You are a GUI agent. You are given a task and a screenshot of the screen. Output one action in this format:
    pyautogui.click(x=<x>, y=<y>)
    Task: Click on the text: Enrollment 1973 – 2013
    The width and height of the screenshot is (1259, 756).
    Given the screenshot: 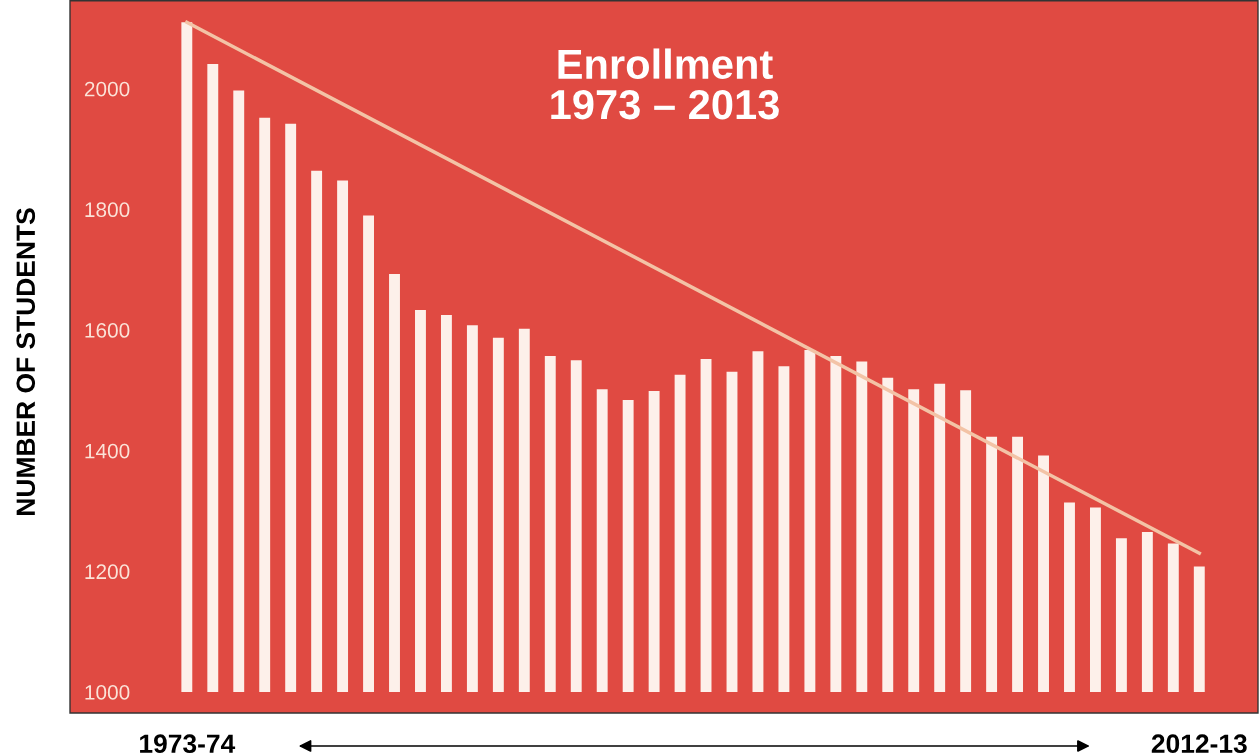 What is the action you would take?
    pyautogui.click(x=665, y=84)
    